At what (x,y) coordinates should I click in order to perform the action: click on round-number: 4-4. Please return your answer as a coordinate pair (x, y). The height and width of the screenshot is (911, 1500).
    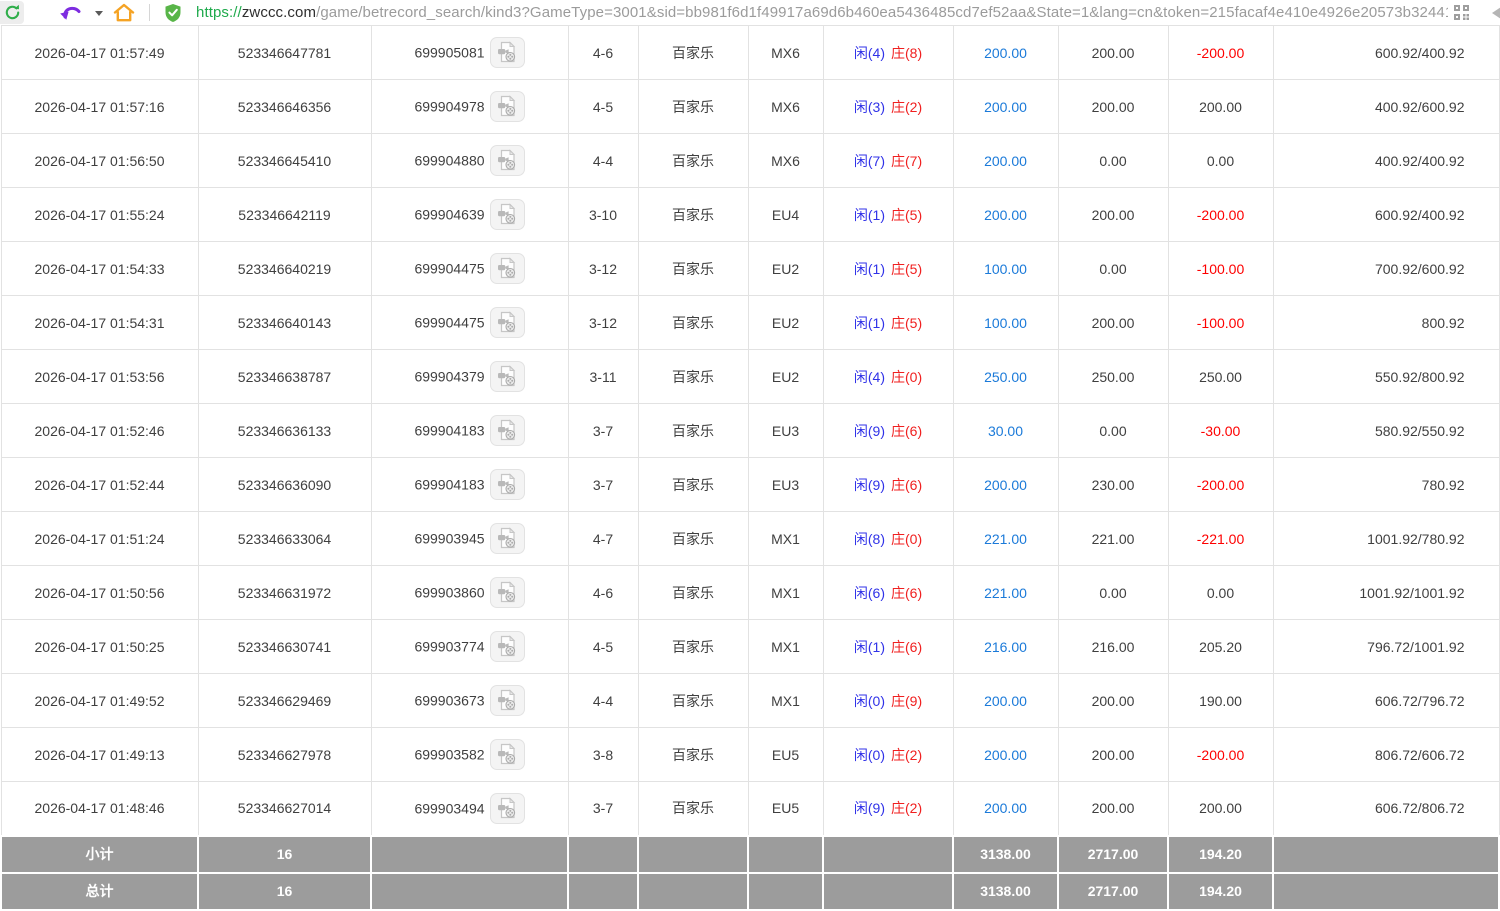
    Looking at the image, I should click on (603, 160).